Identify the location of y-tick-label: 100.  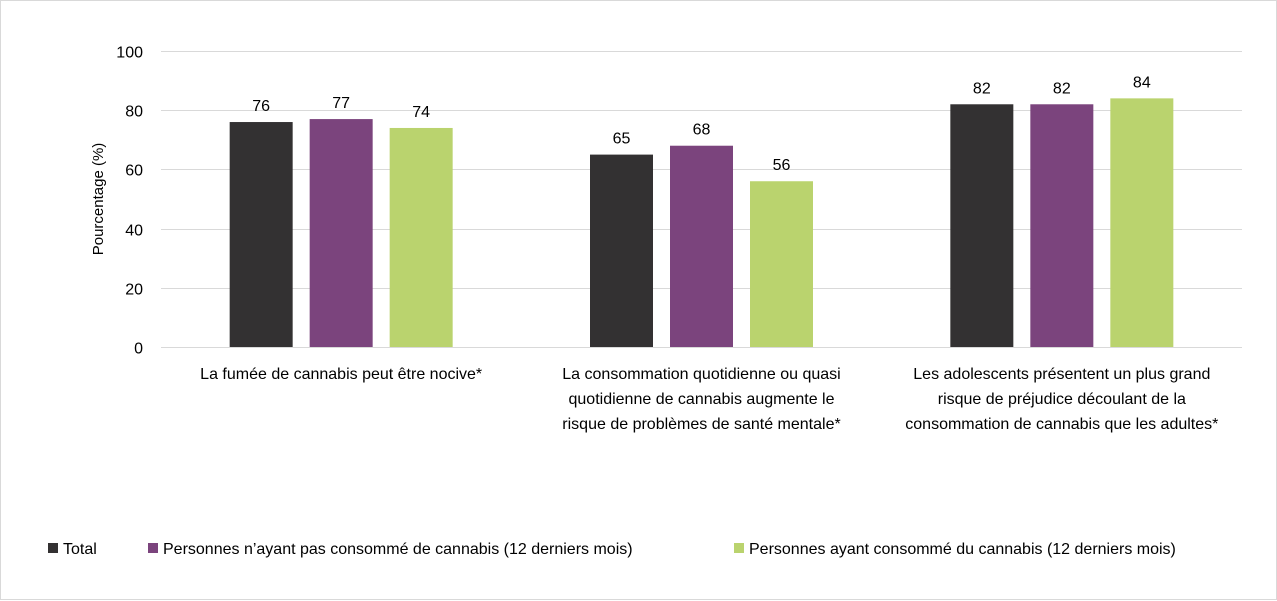
(129, 53).